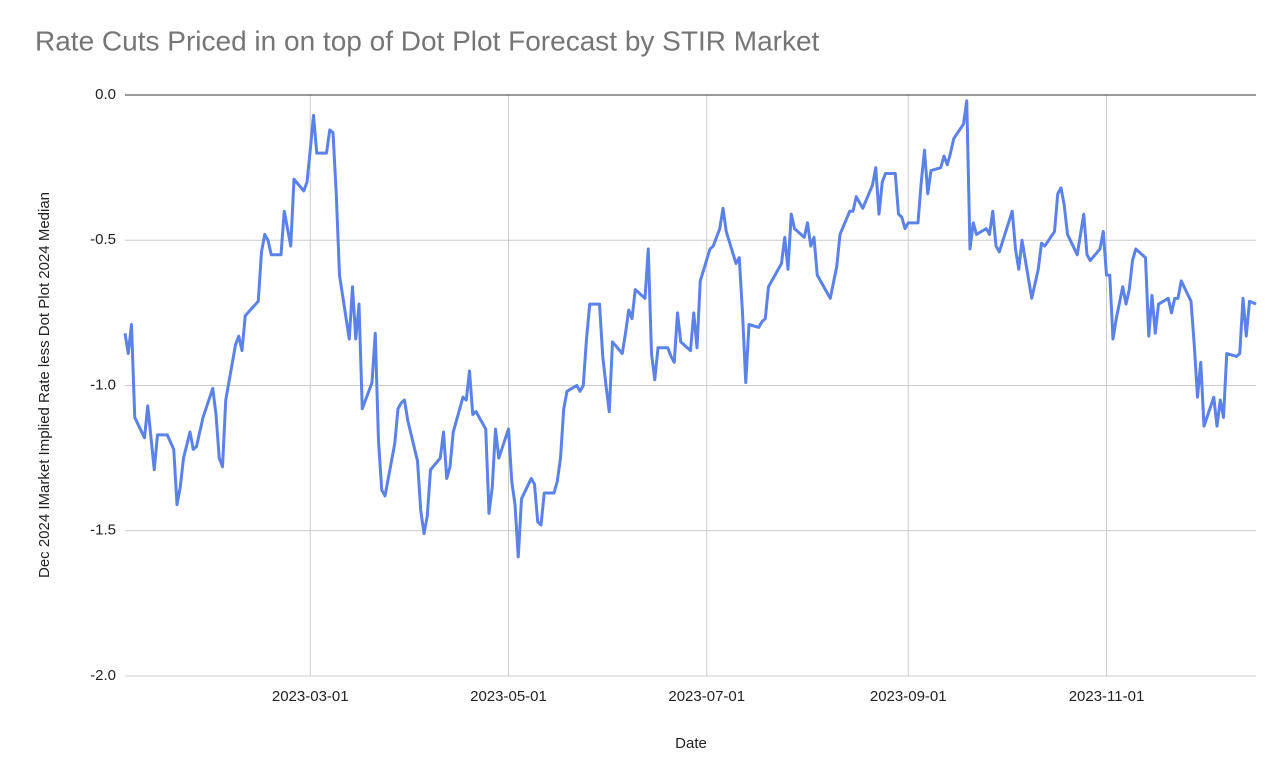 This screenshot has width=1279, height=759. What do you see at coordinates (691, 743) in the screenshot?
I see `x-axis-label: Date` at bounding box center [691, 743].